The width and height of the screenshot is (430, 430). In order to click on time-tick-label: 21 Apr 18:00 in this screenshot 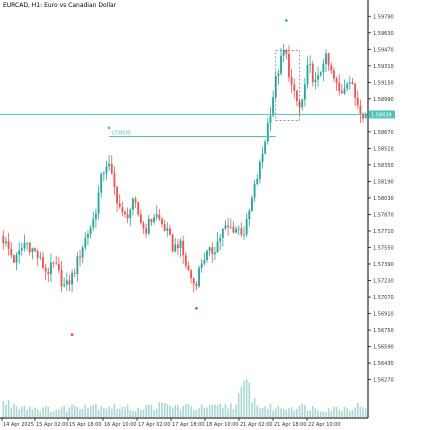, I will do `click(290, 425)`.